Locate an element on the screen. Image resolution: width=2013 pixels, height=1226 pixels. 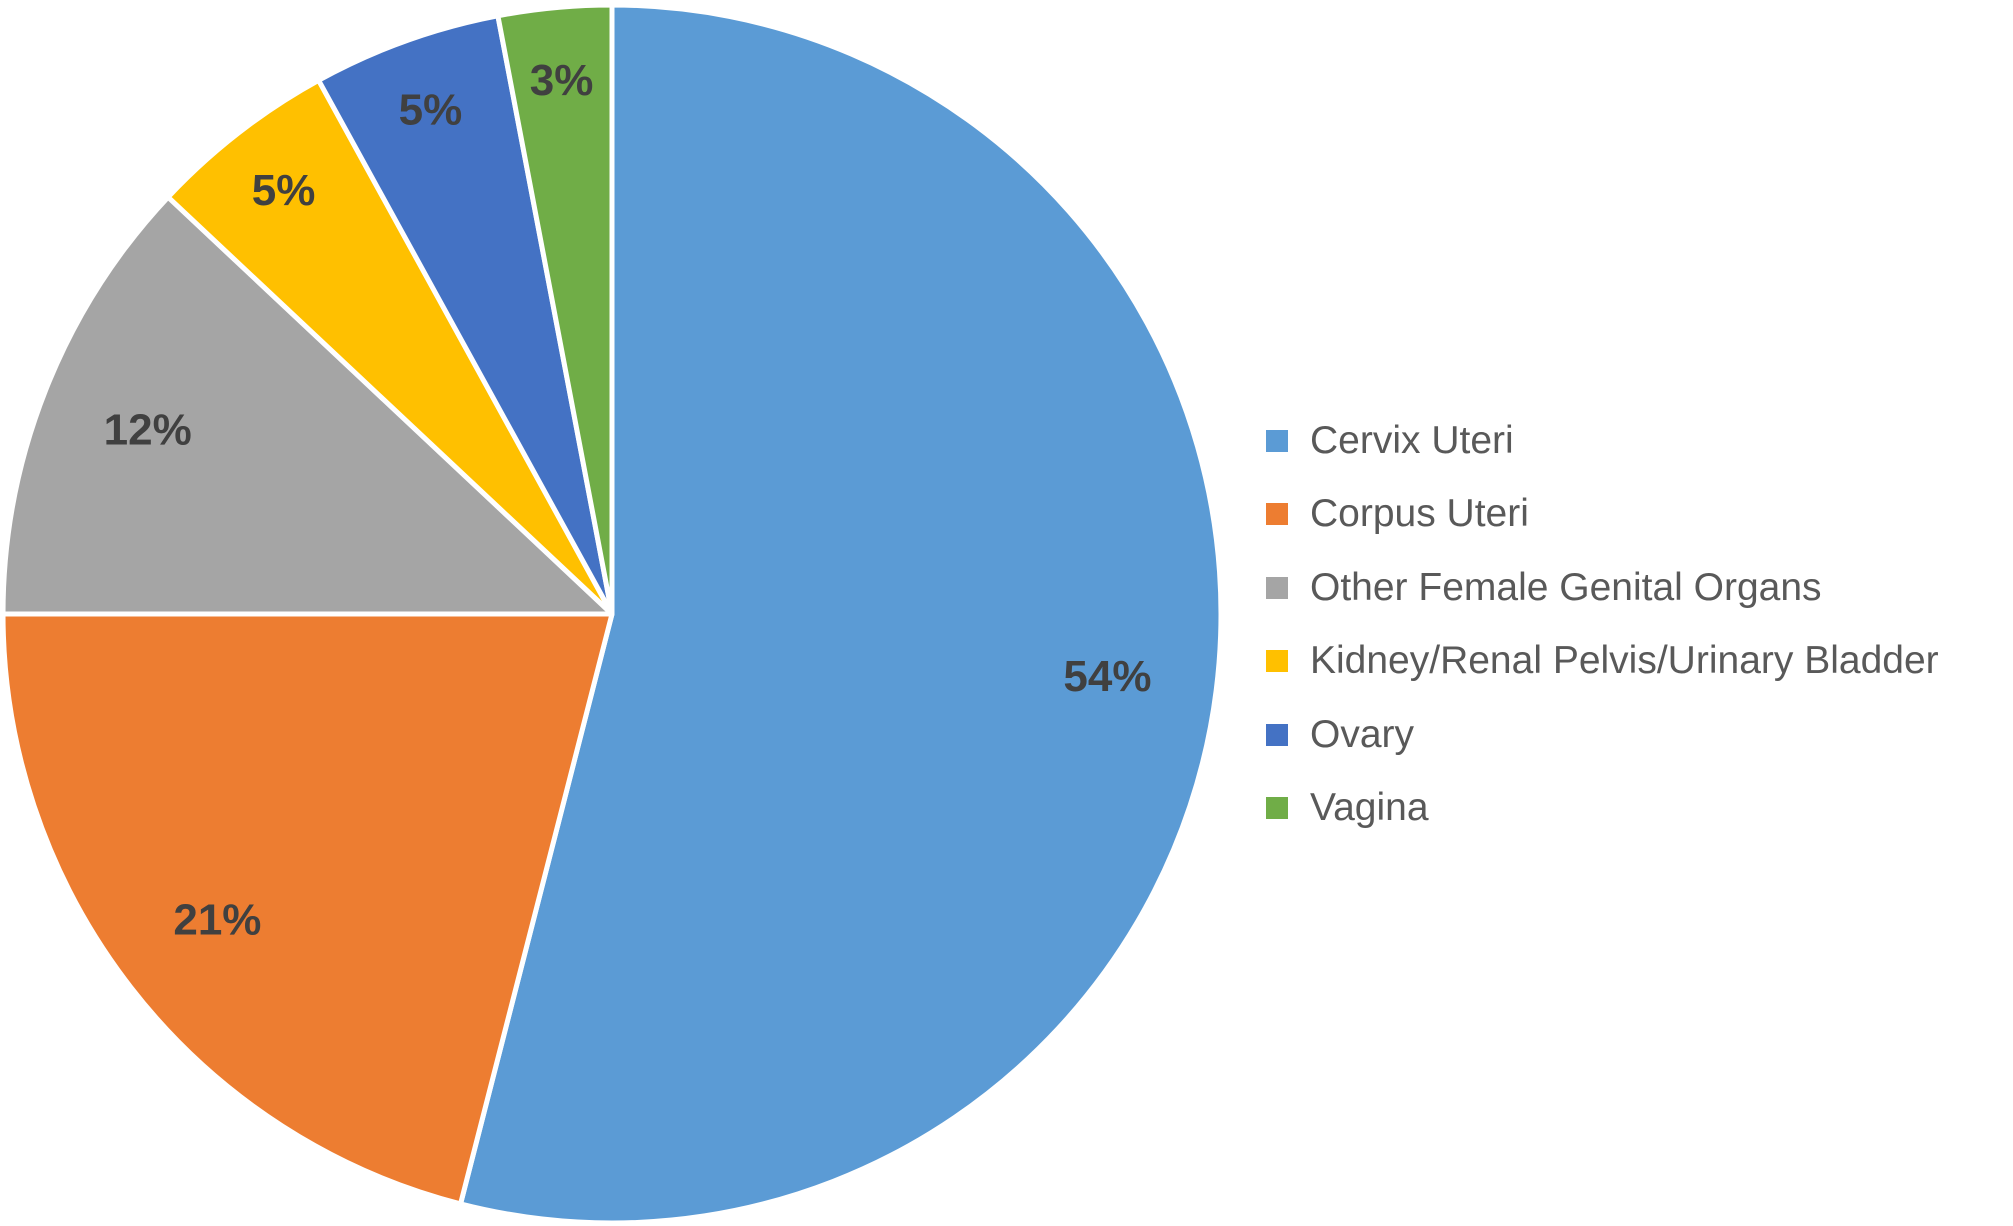
legend-item-vagina: Vagina is located at coordinates (1602, 809).